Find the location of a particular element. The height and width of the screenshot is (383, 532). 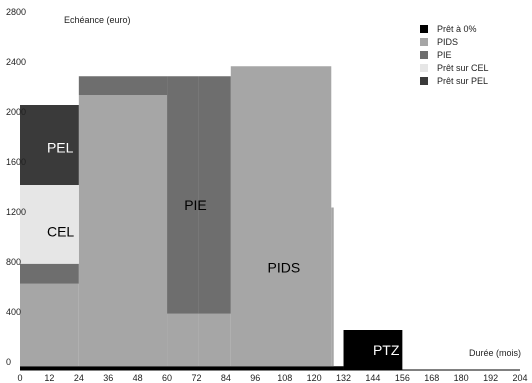

area-label-pids: PIDS is located at coordinates (284, 268).